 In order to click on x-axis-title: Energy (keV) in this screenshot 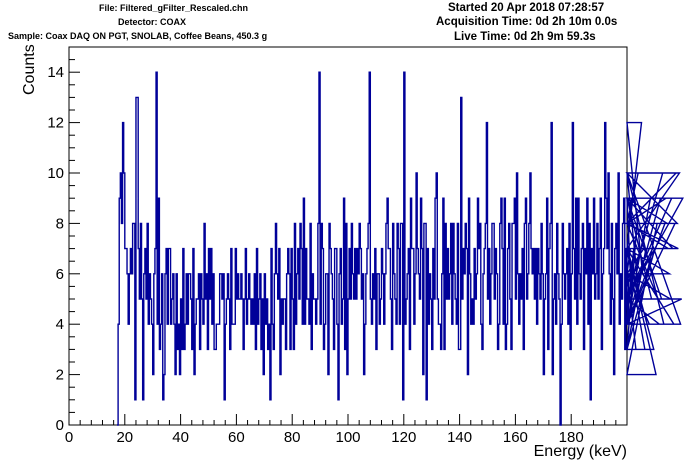, I will do `click(580, 451)`.